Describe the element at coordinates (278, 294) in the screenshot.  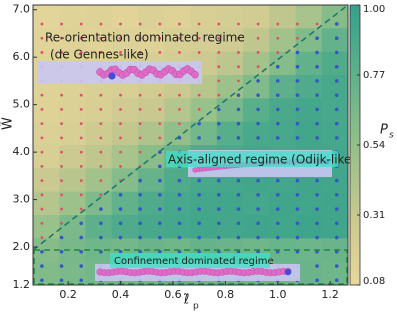
I see `x-tick-label: 1.0` at that location.